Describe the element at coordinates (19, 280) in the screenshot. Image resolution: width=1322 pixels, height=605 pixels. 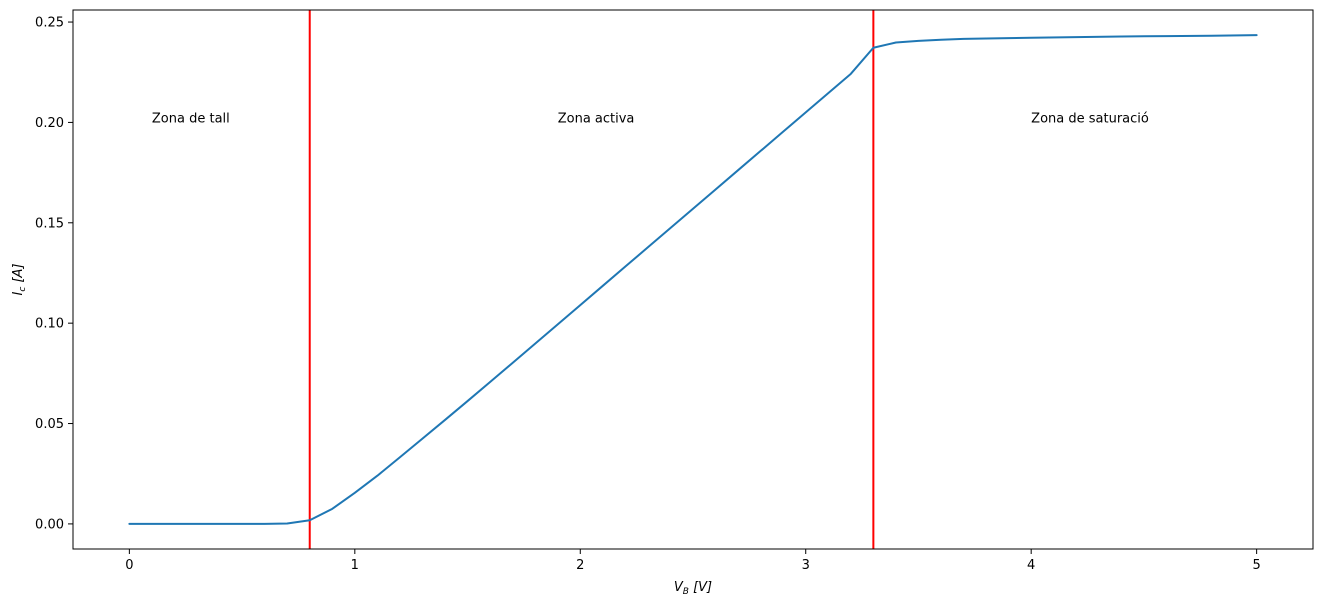
I see `y-axis-label: Ic [A]` at that location.